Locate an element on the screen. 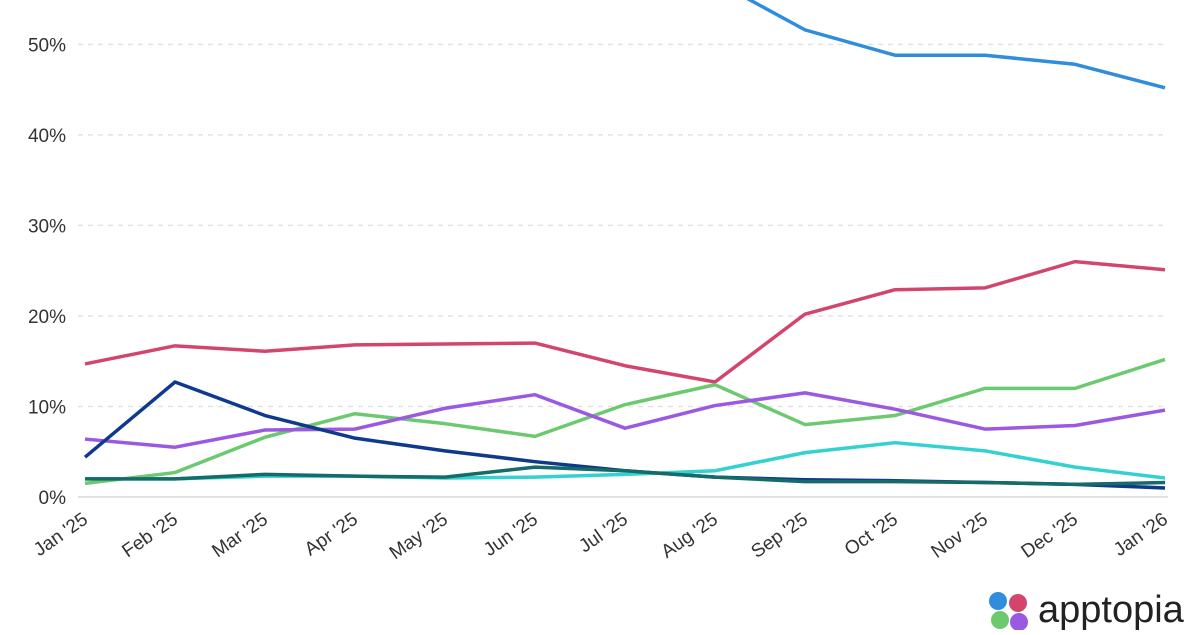  y-tick-label: 40% is located at coordinates (47, 136).